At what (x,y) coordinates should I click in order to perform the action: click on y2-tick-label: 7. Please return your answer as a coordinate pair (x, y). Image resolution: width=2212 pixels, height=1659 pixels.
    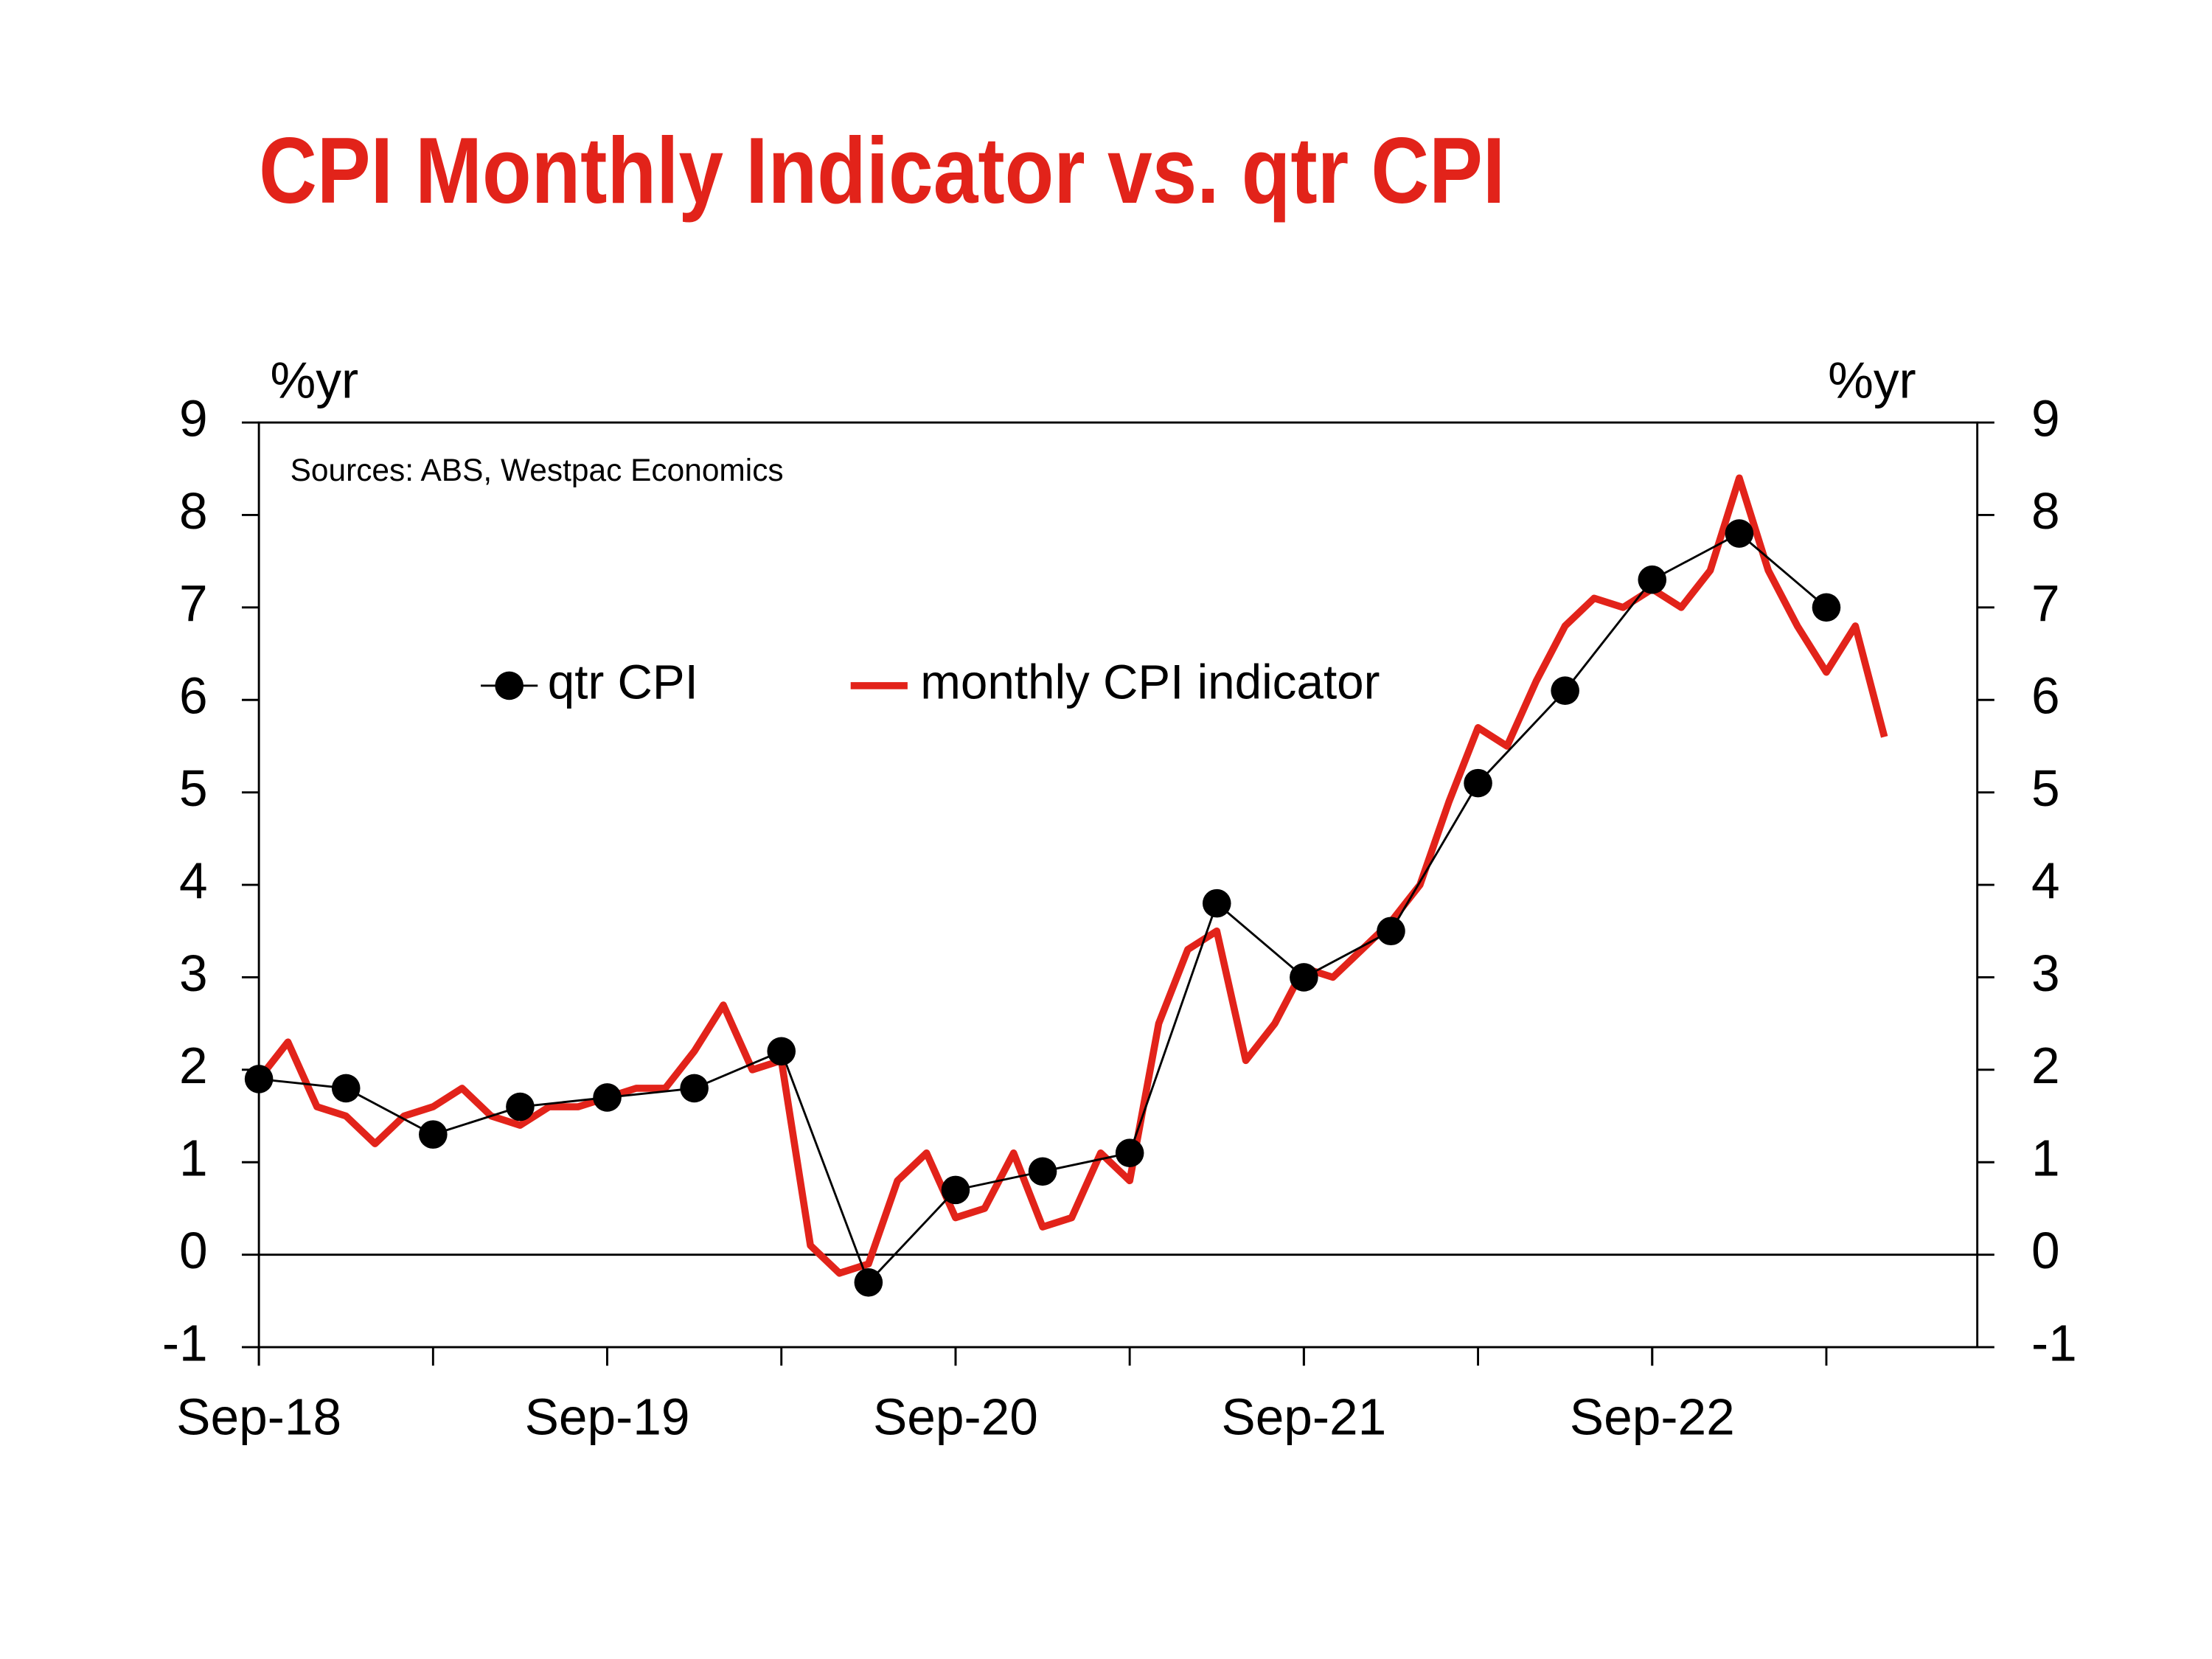
    Looking at the image, I should click on (2045, 603).